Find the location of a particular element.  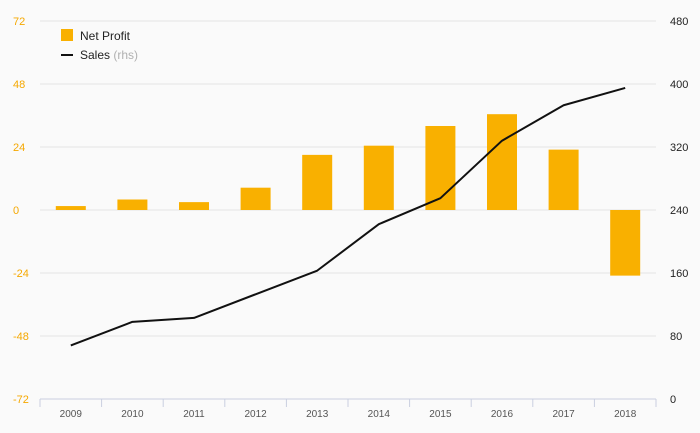

y-right-tick-label: 240 is located at coordinates (679, 211).